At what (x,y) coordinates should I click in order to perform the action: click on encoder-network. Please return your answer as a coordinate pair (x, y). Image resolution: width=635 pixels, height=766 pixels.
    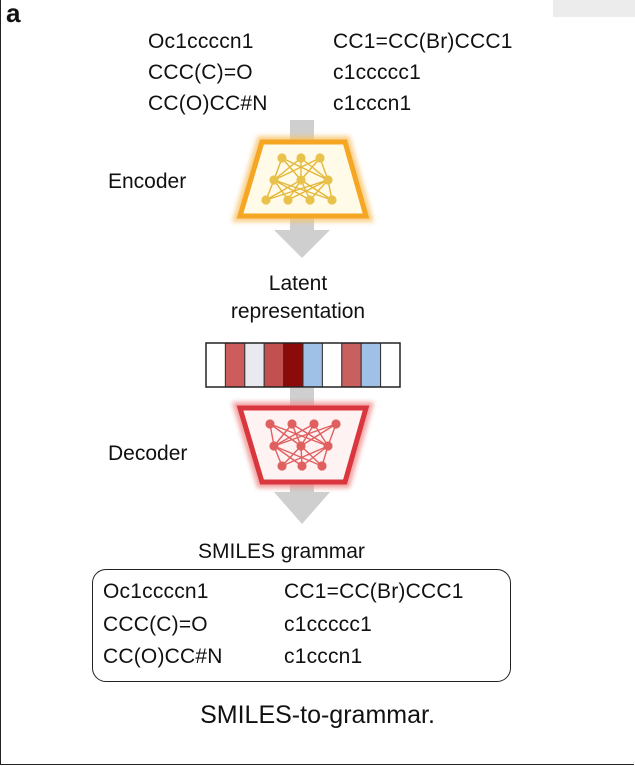
    Looking at the image, I should click on (302, 179).